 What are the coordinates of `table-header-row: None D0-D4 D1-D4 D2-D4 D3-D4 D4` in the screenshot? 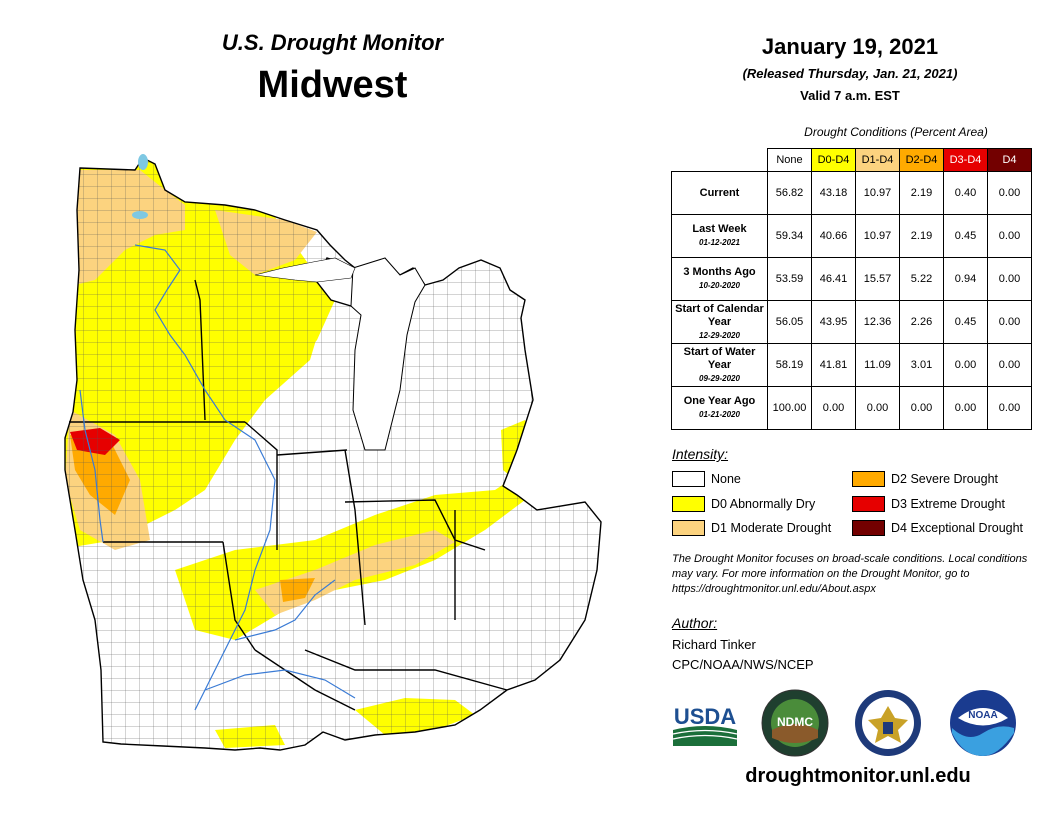 It's located at (852, 160).